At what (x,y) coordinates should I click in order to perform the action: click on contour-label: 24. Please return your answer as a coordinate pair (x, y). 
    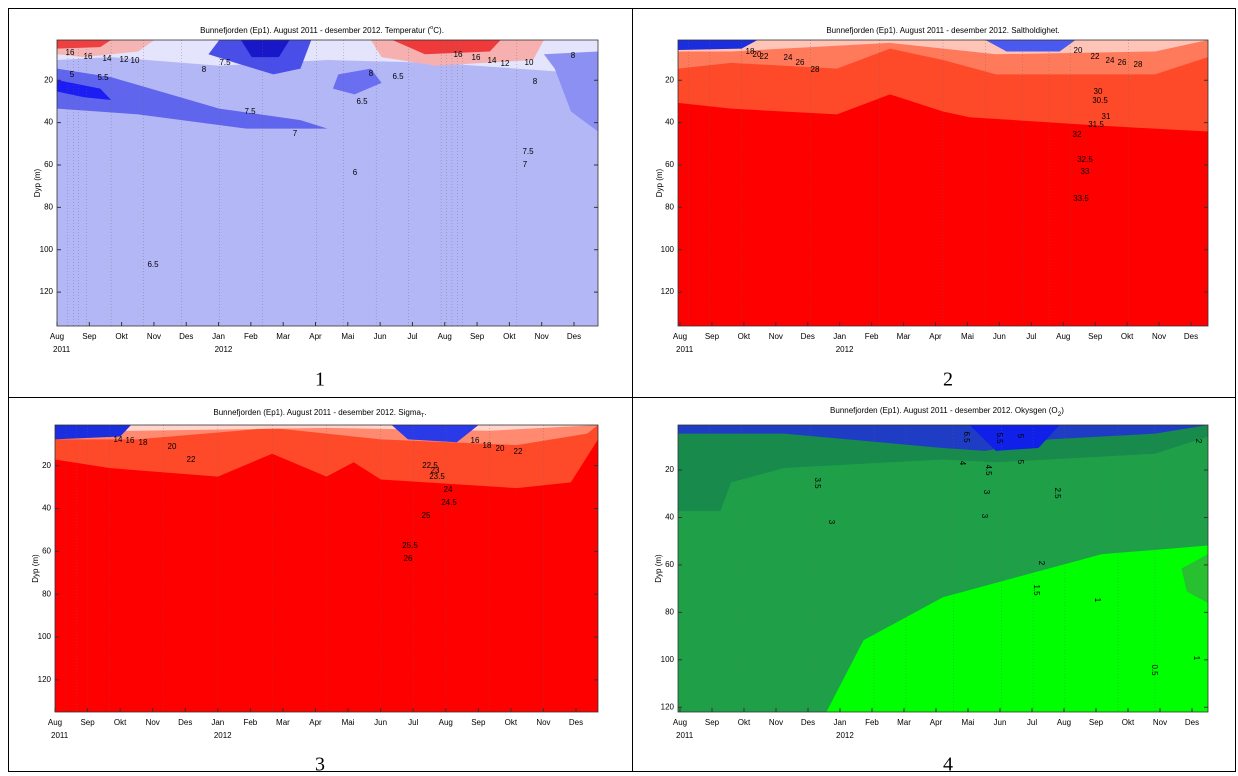
    Looking at the image, I should click on (788, 57).